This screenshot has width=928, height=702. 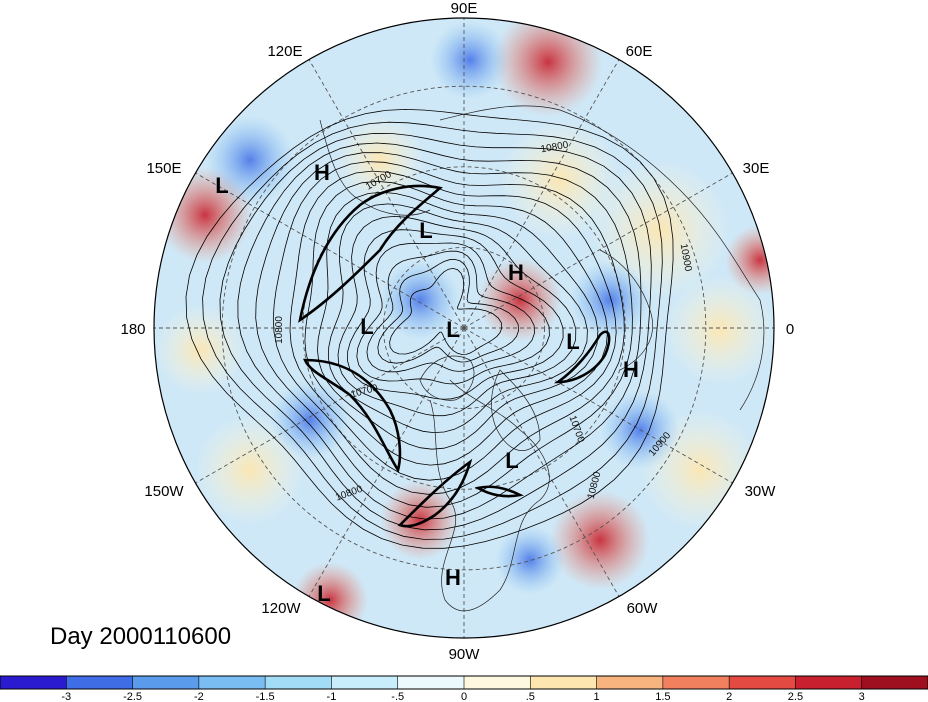 I want to click on color-bar-tick-label: -1, so click(x=332, y=696).